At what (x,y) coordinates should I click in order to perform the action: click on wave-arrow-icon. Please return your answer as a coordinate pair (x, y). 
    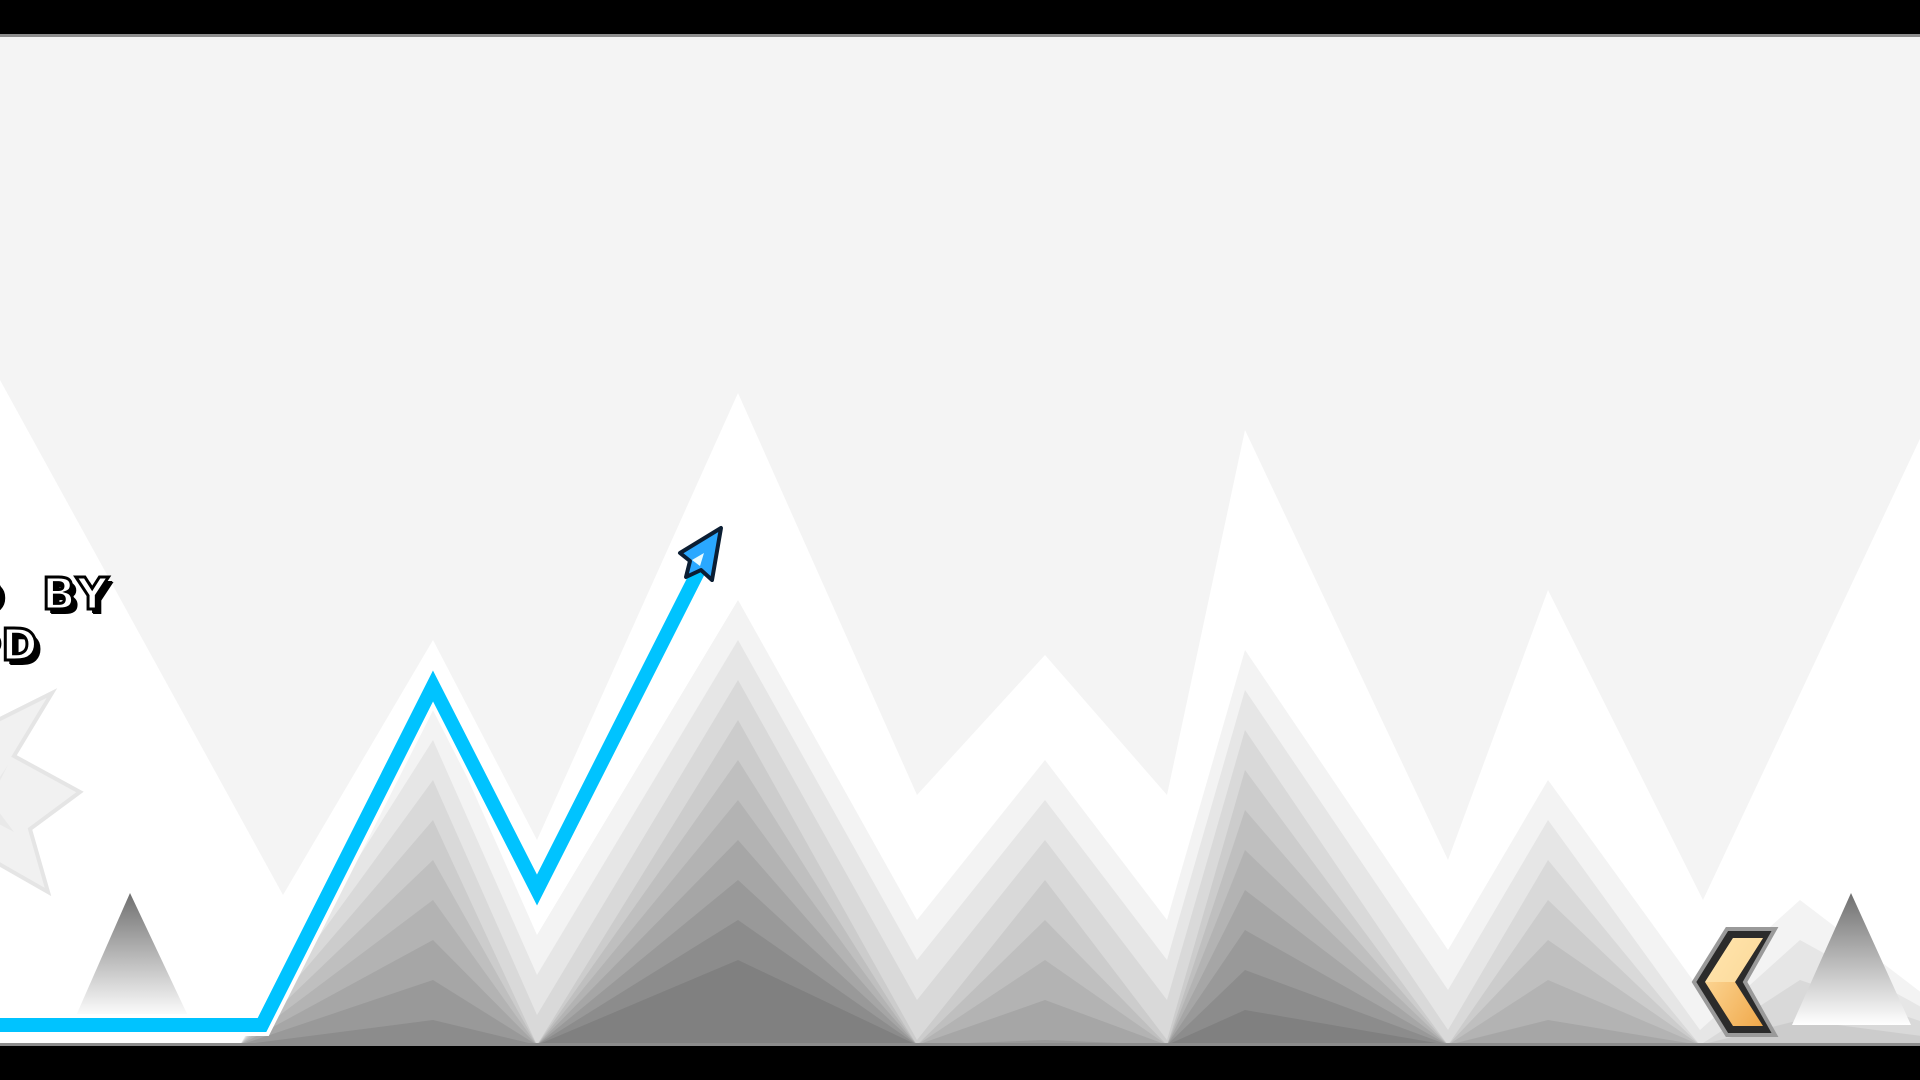
    Looking at the image, I should click on (700, 554).